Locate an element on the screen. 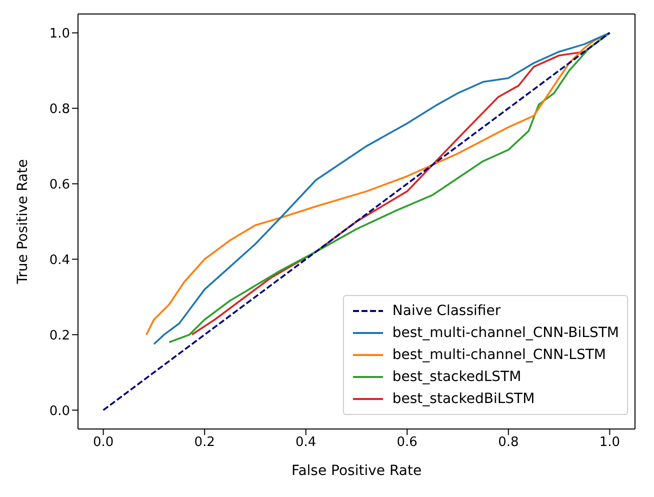 This screenshot has height=497, width=654. legend-label: best_stackedBiLSTM is located at coordinates (463, 399).